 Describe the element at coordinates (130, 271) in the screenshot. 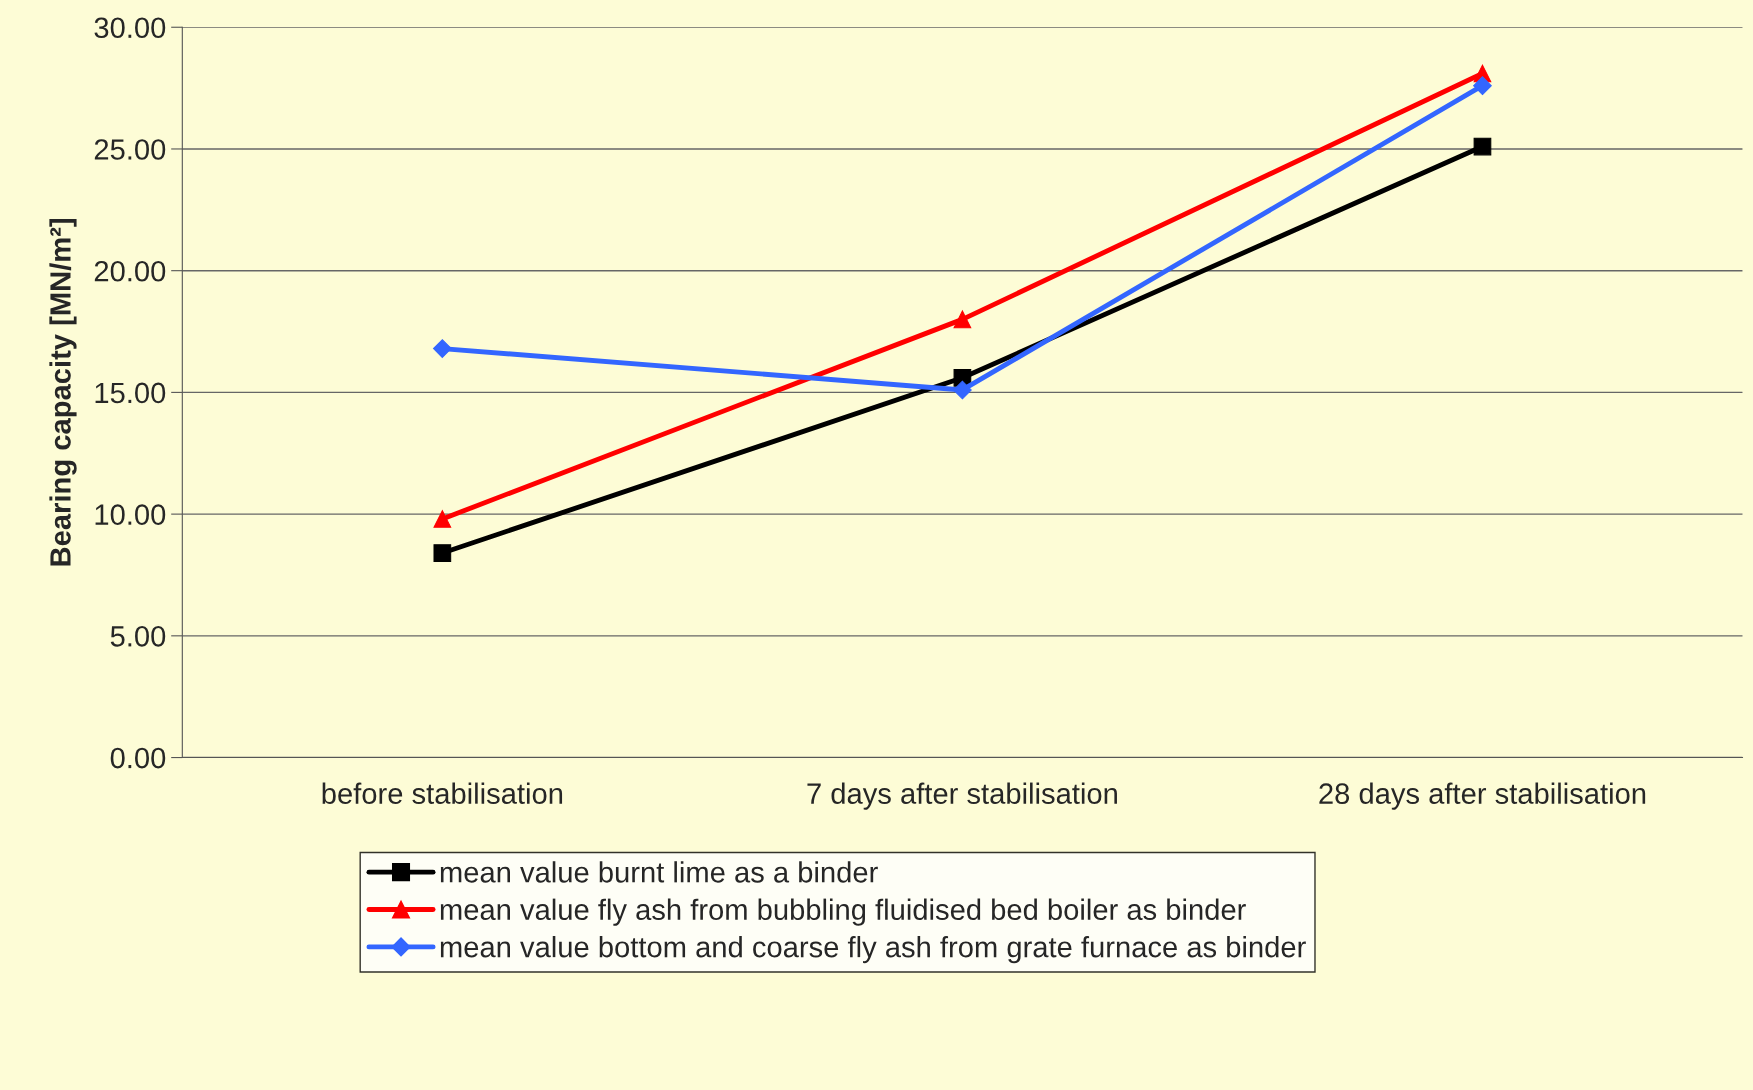

I see `y-tick-label: 20.00` at that location.